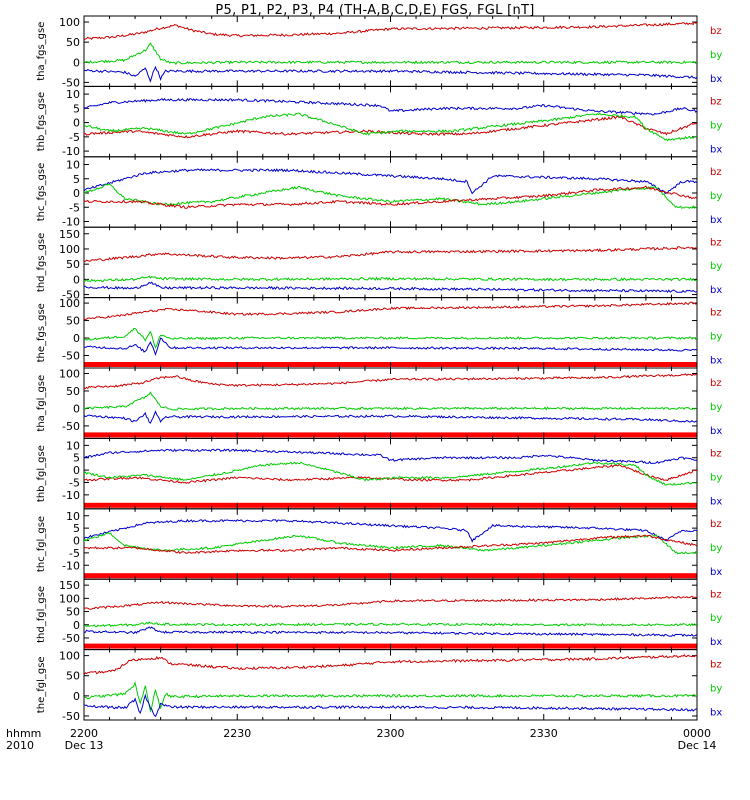 The image size is (750, 800). I want to click on ytick-label-0-0: 100, so click(69, 22).